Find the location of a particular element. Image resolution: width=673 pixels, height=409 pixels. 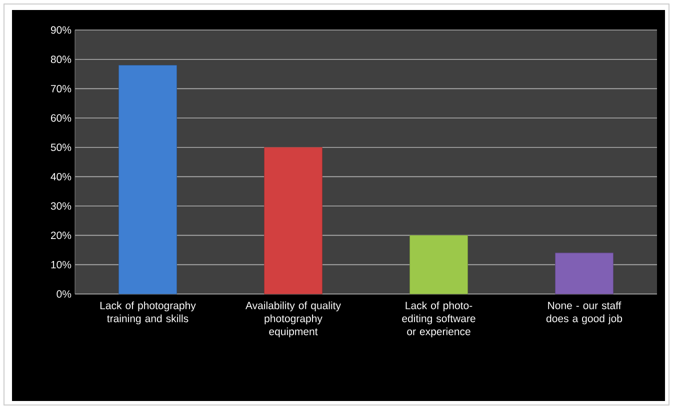

y-tick-label: 70% is located at coordinates (61, 88).